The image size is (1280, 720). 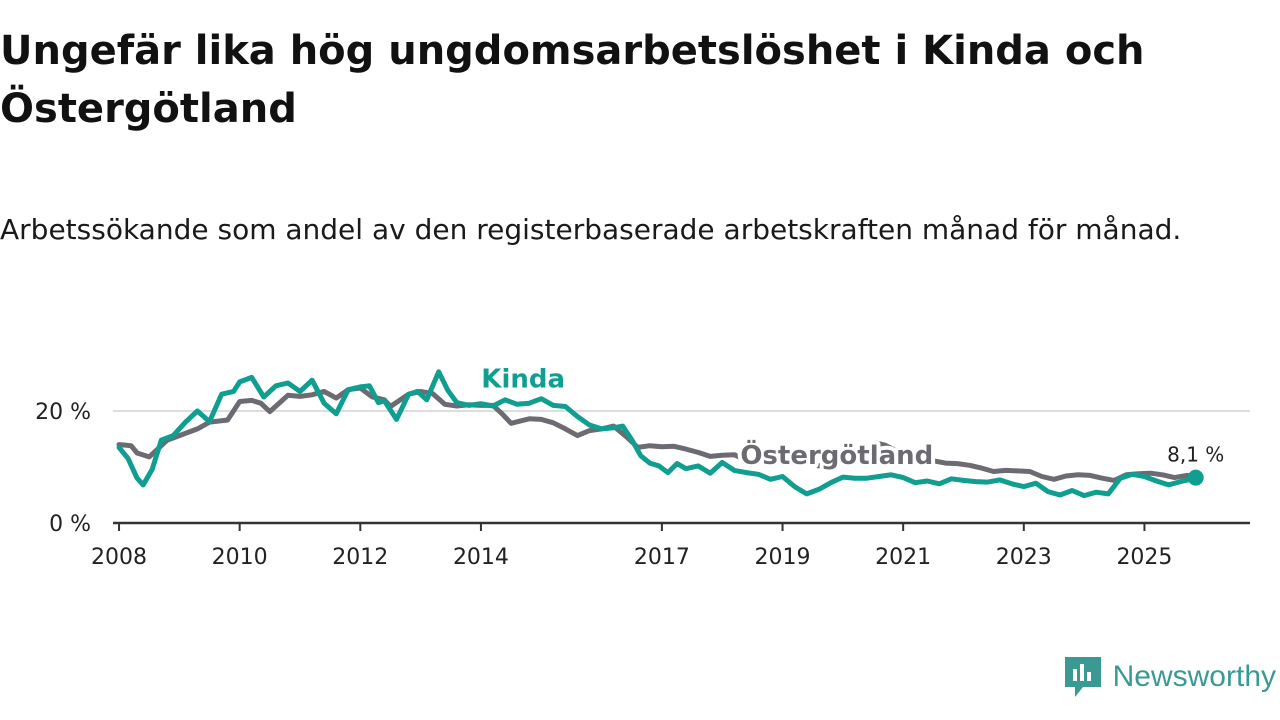 I want to click on x-tick-label: 2023, so click(x=1024, y=557).